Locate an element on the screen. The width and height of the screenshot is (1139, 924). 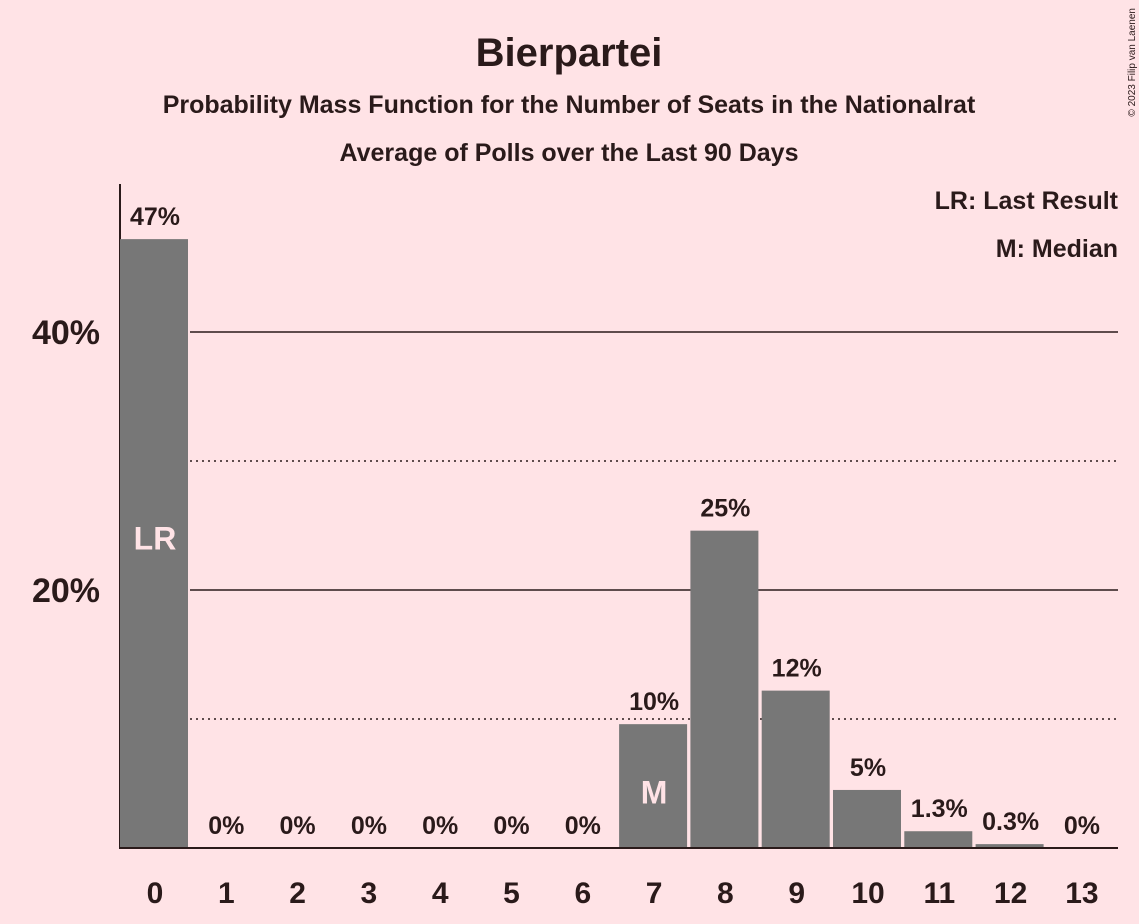
x-tick-label: 0 is located at coordinates (155, 893).